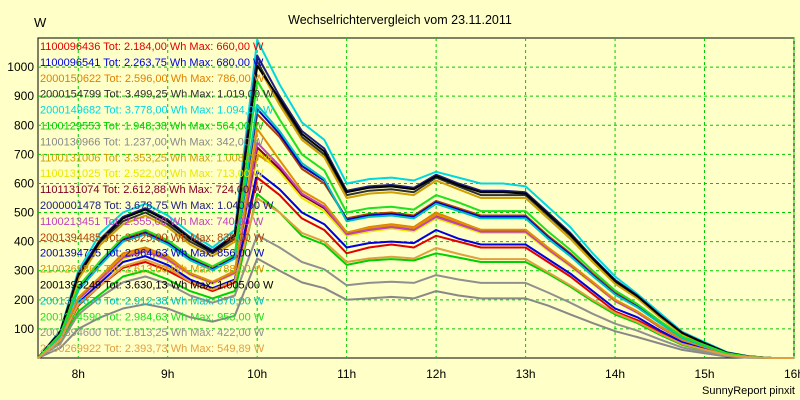  I want to click on y-axis-unit: W, so click(40, 22).